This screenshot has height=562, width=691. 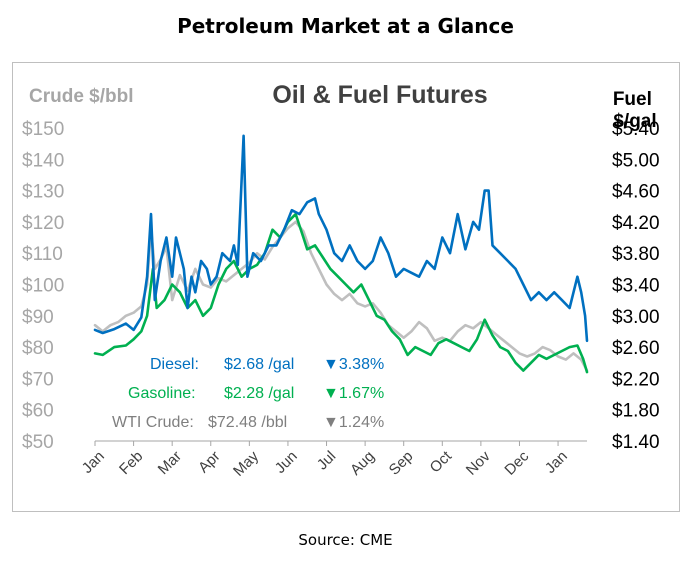 What do you see at coordinates (401, 463) in the screenshot?
I see `x-tick-label: Sep` at bounding box center [401, 463].